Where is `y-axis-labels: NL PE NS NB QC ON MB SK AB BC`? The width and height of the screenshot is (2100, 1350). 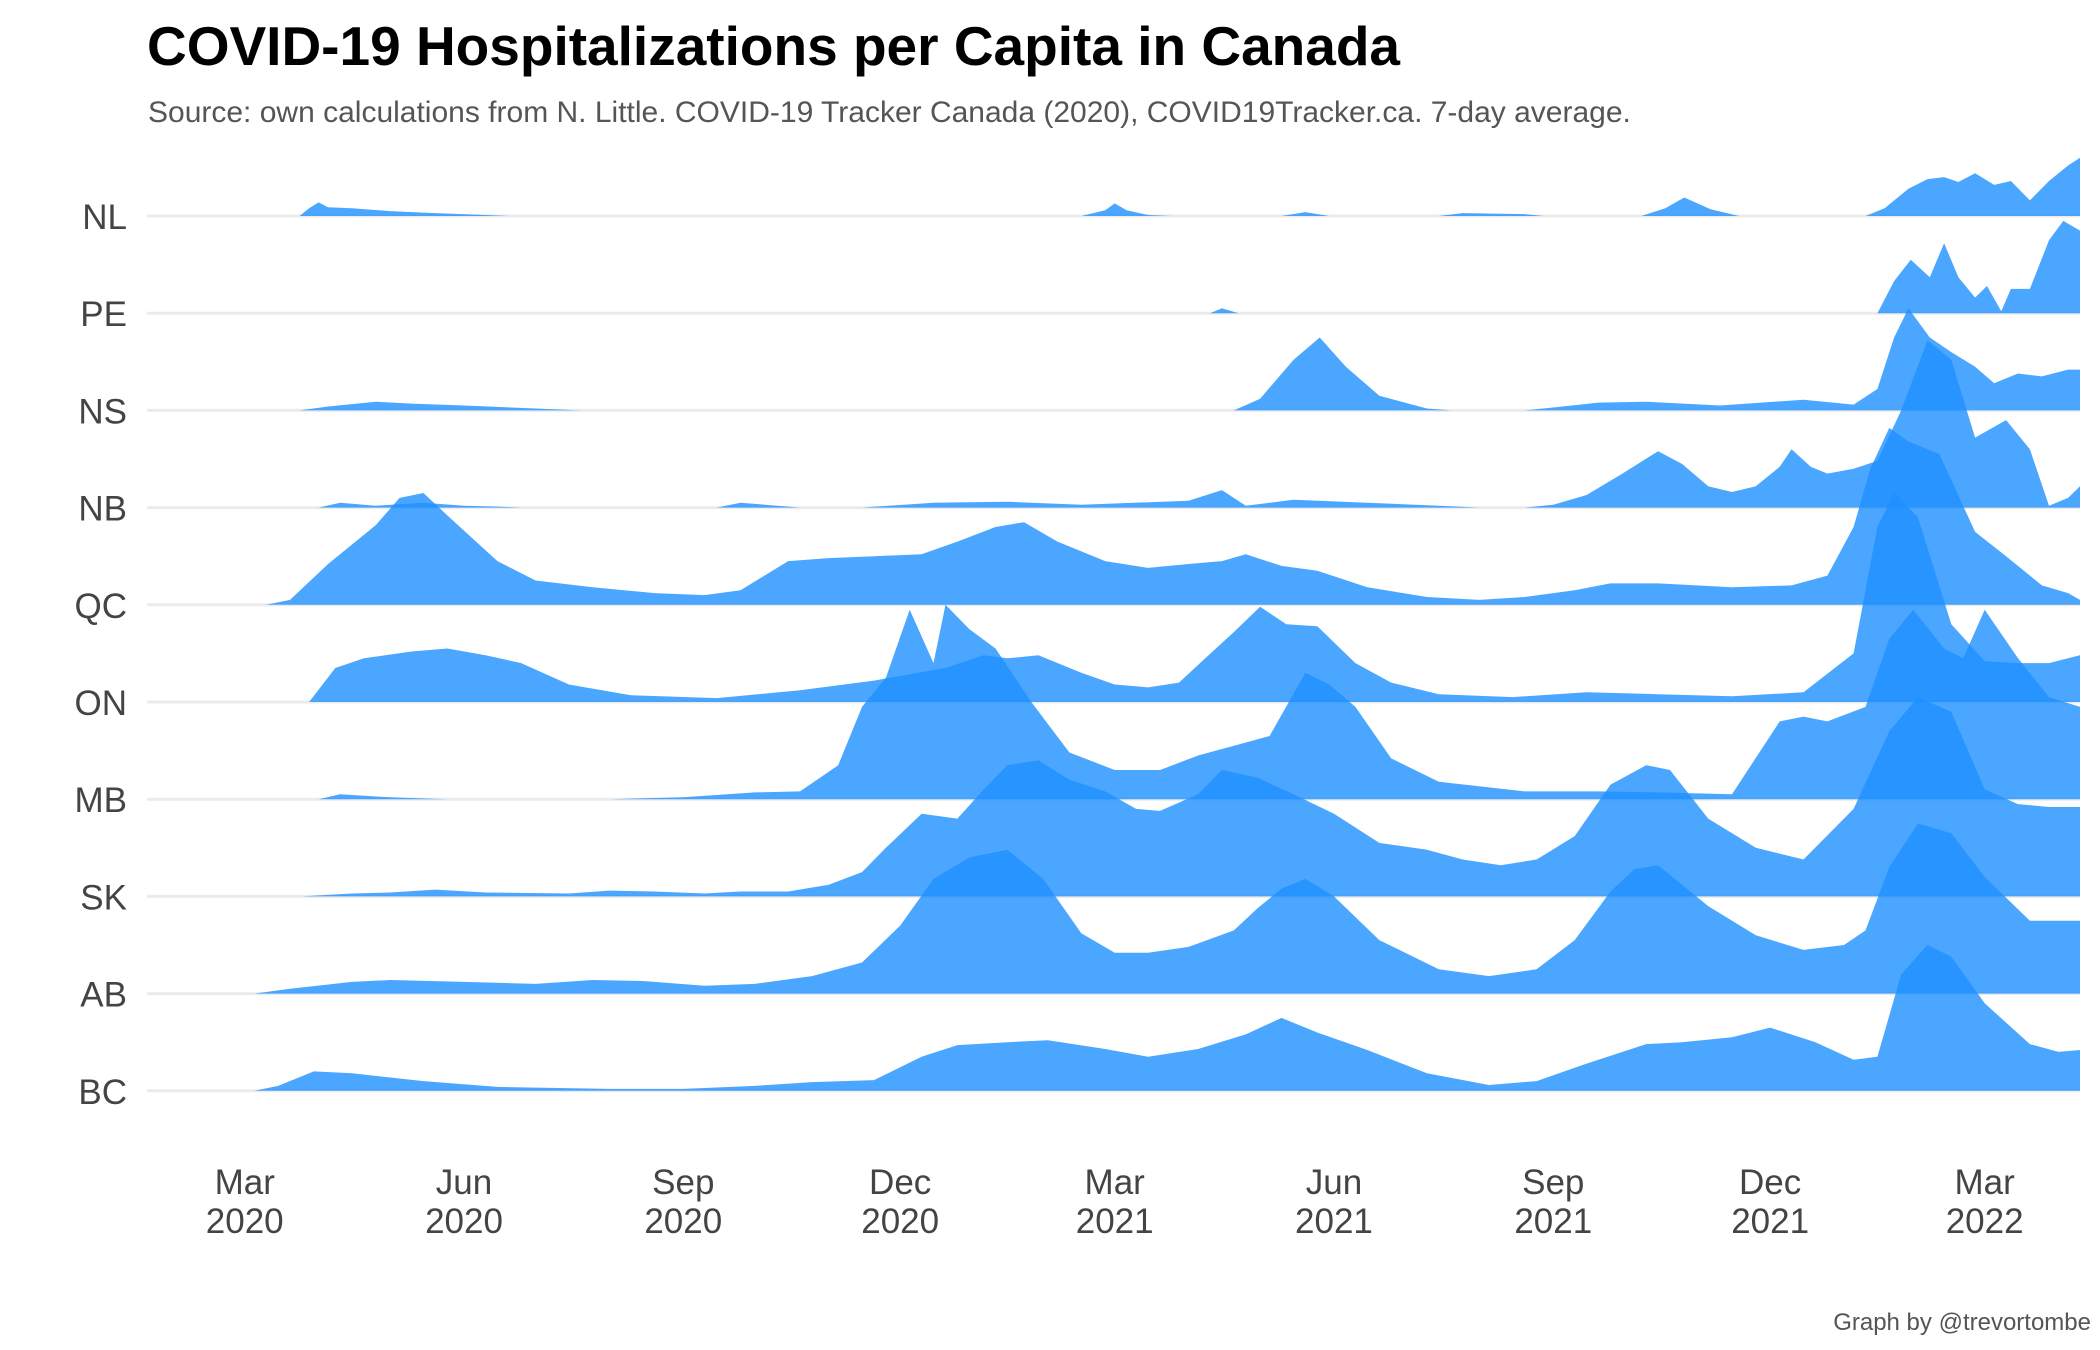 y-axis-labels: NL PE NS NB QC ON MB SK AB BC is located at coordinates (101, 655).